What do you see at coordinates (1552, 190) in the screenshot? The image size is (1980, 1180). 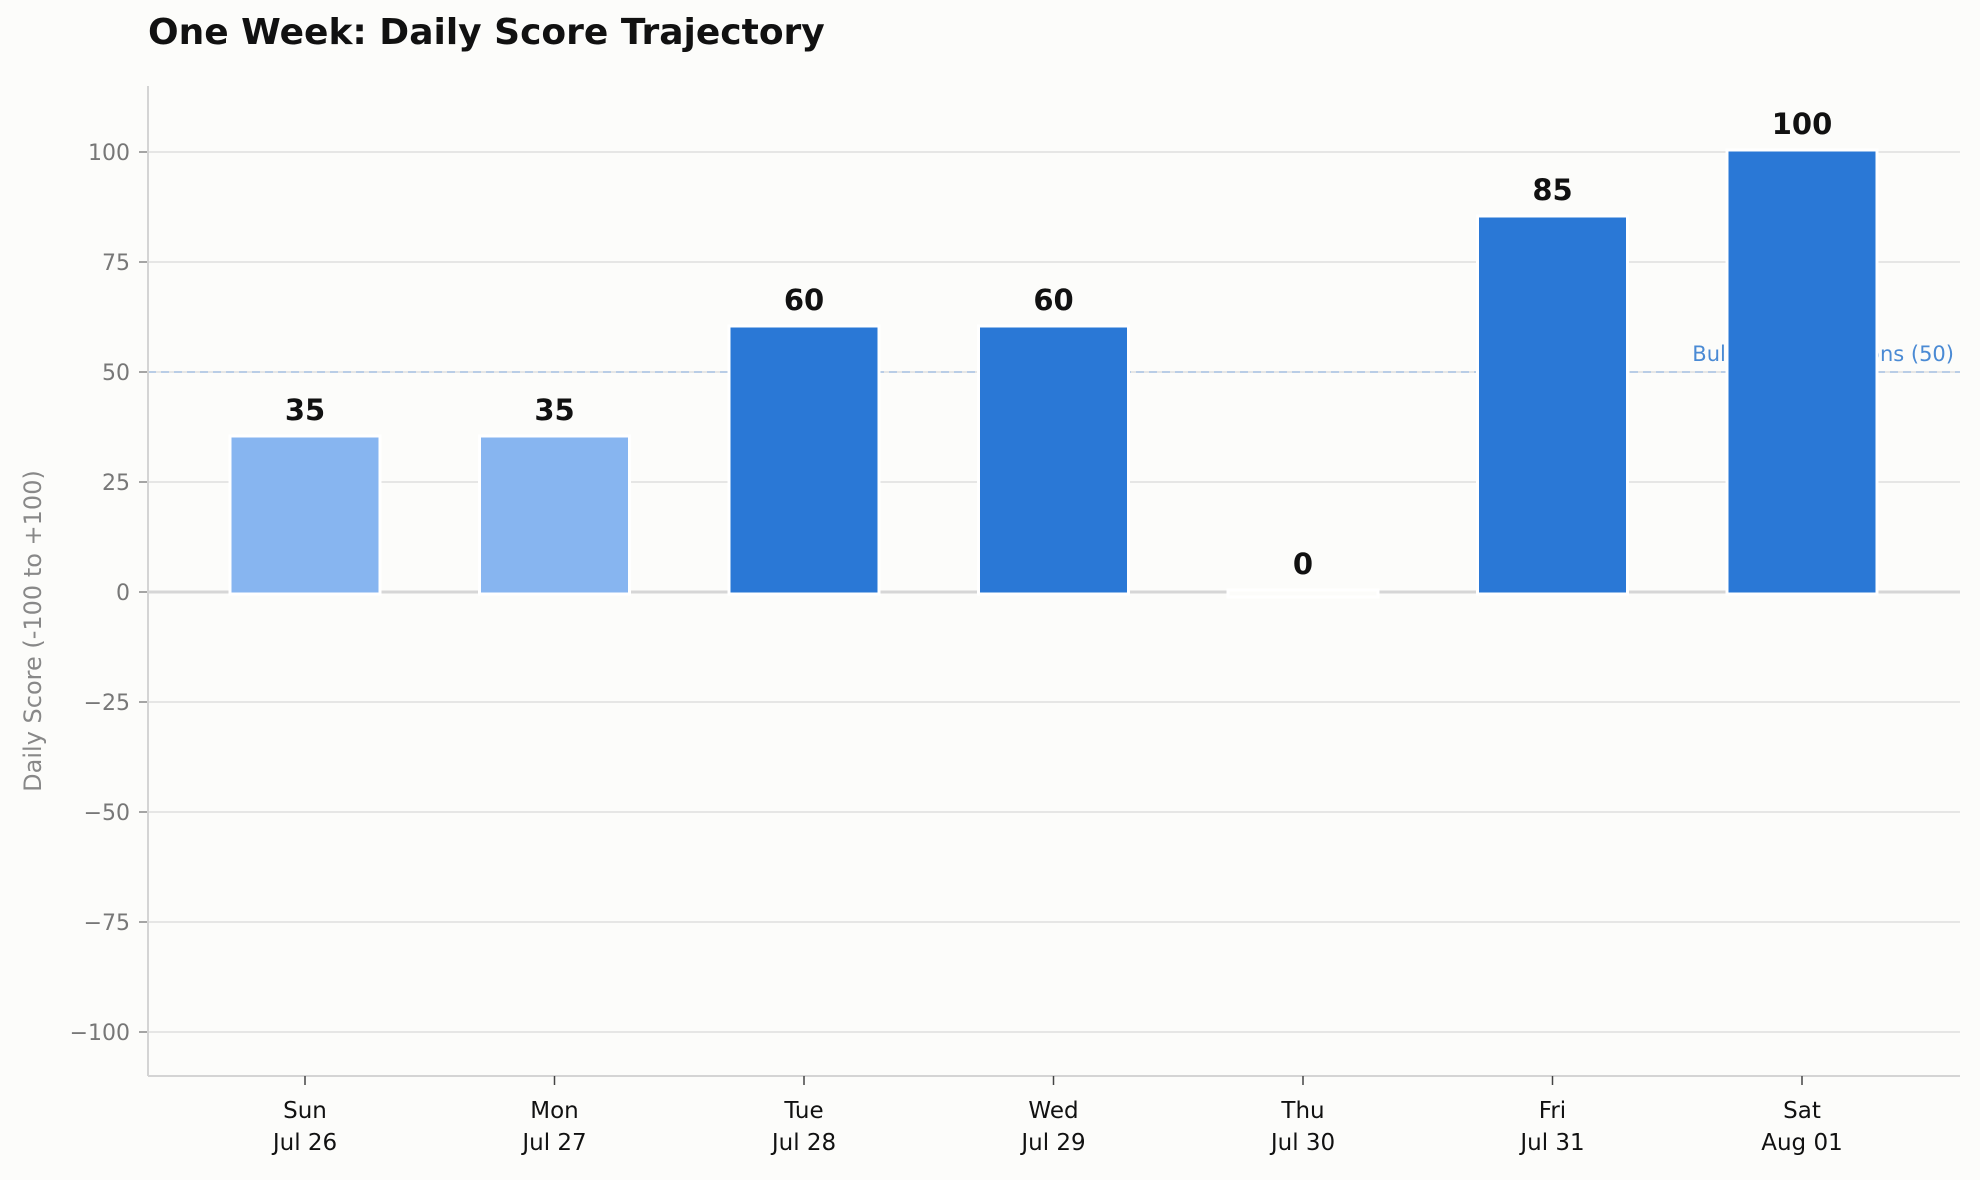 I see `bar-value-label: 85` at bounding box center [1552, 190].